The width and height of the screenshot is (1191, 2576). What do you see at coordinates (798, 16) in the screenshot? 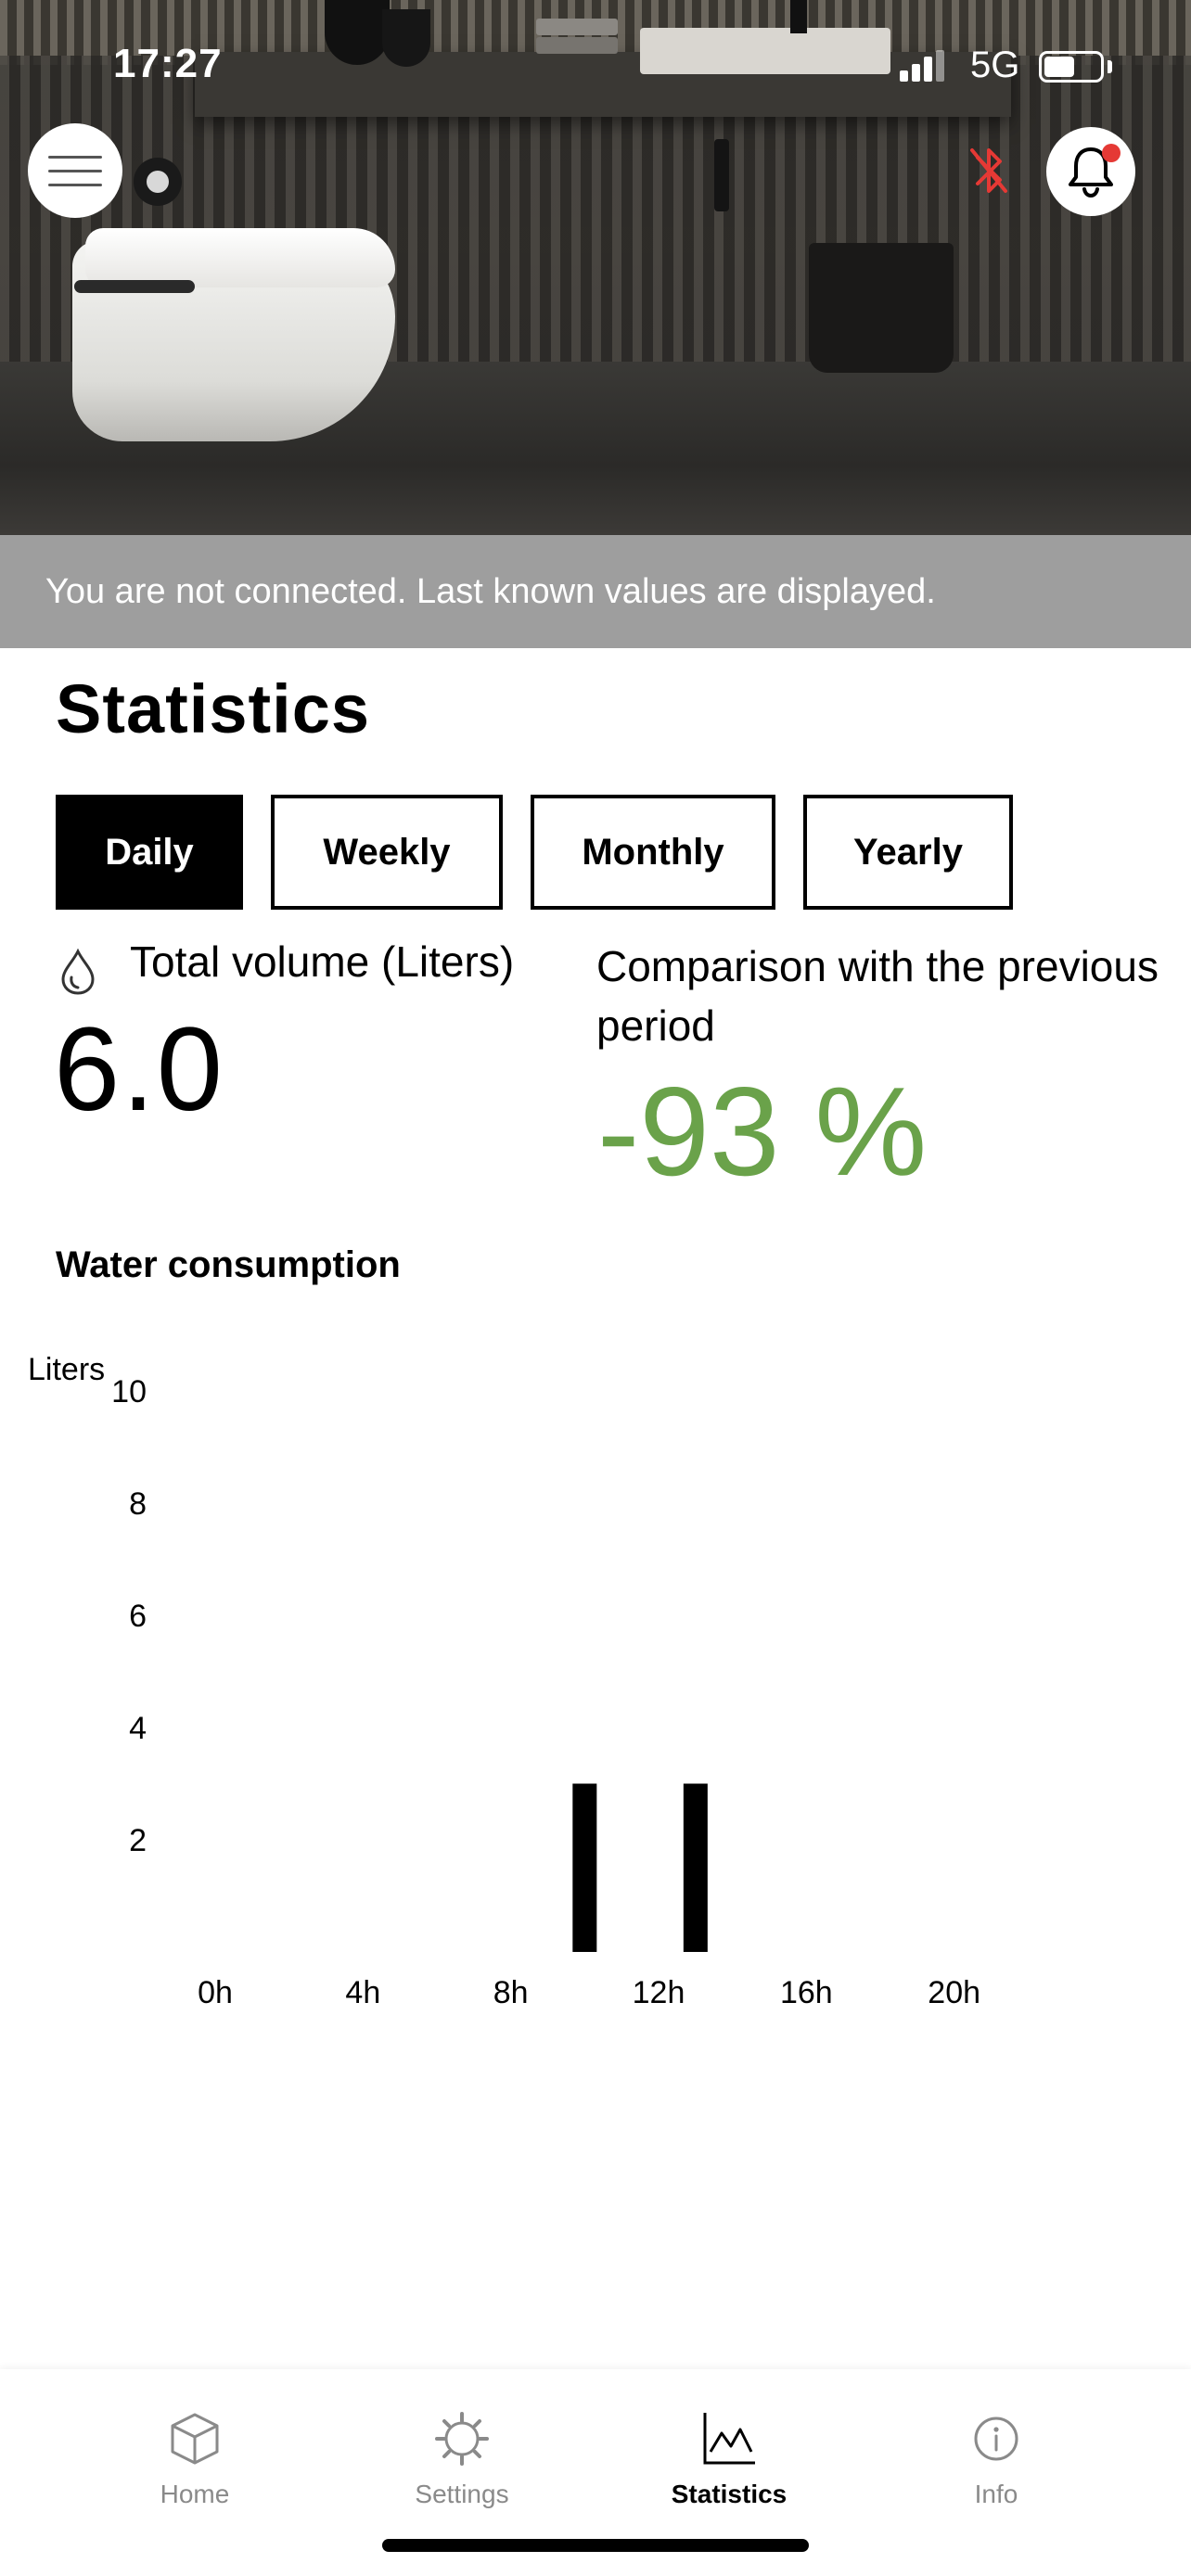
I see `faucet` at bounding box center [798, 16].